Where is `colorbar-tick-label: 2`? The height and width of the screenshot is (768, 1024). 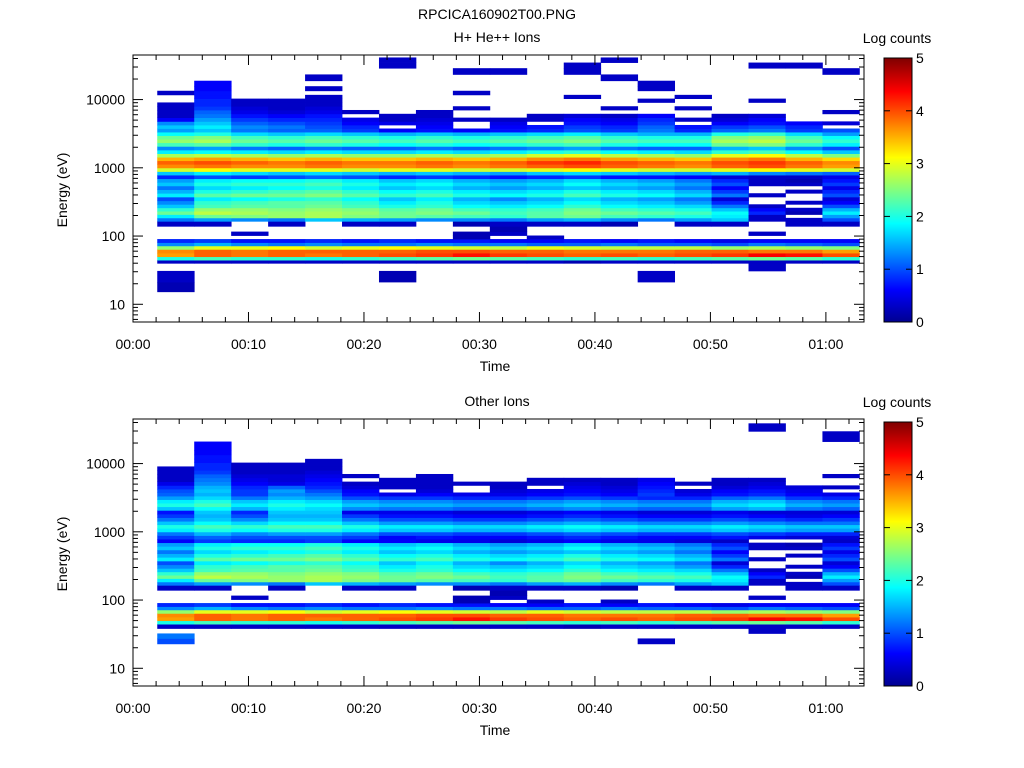
colorbar-tick-label: 2 is located at coordinates (920, 580).